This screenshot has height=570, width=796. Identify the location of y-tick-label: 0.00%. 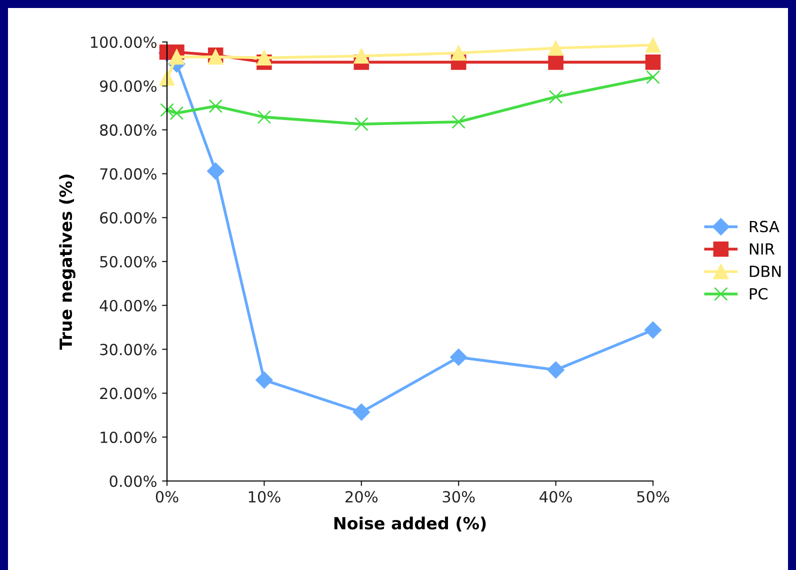
(133, 481).